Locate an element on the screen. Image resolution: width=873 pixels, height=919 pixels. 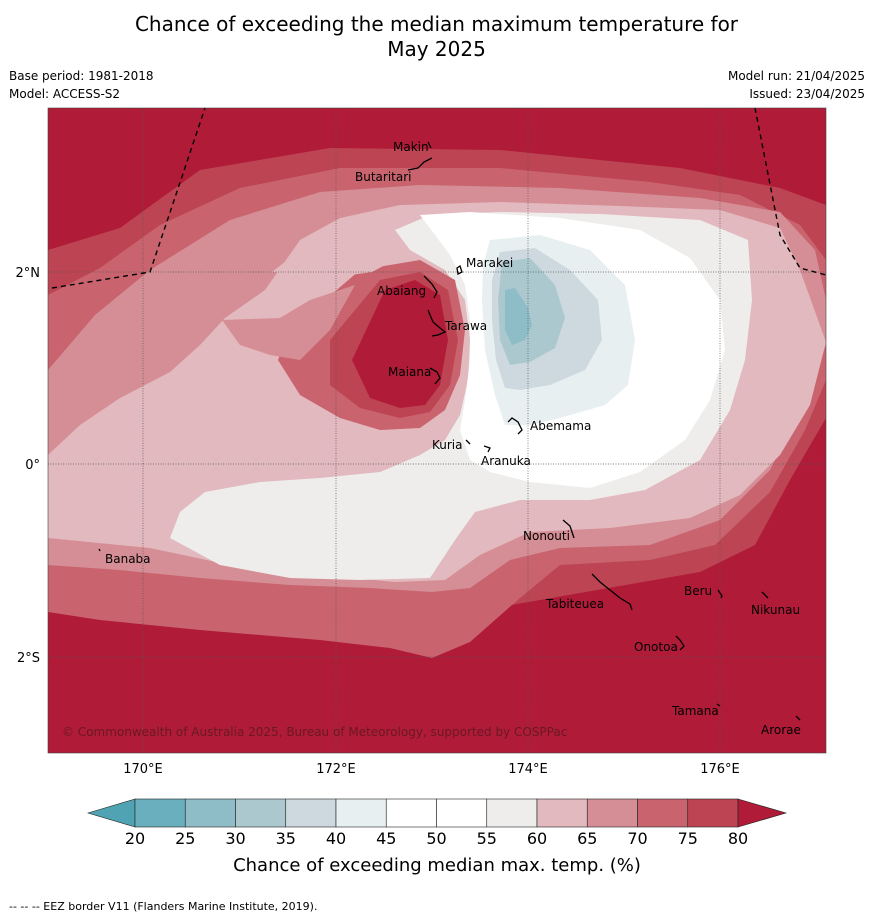
colorbar-tick-60: 60 is located at coordinates (537, 838).